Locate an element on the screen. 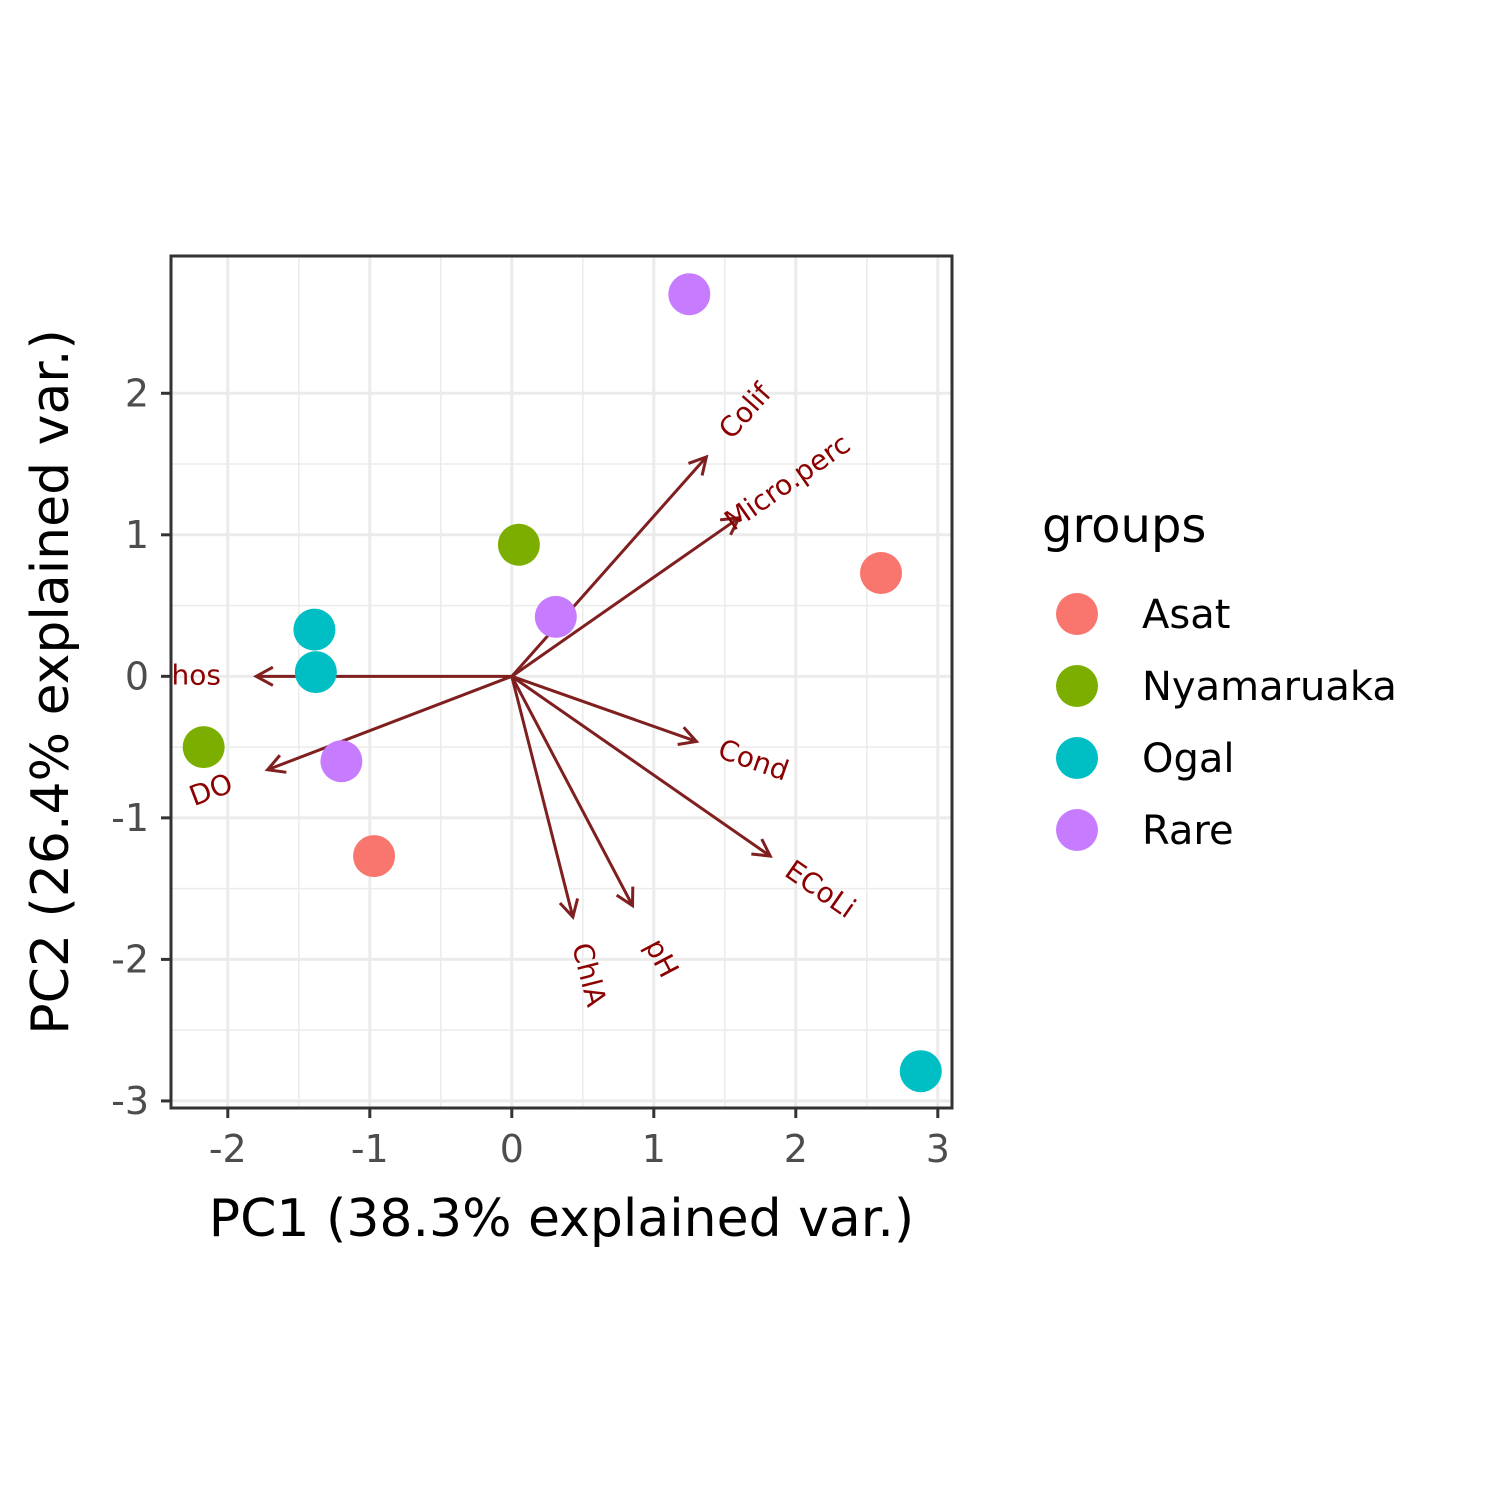 This screenshot has height=1500, width=1500. y-tick-label: -3 is located at coordinates (130, 1101).